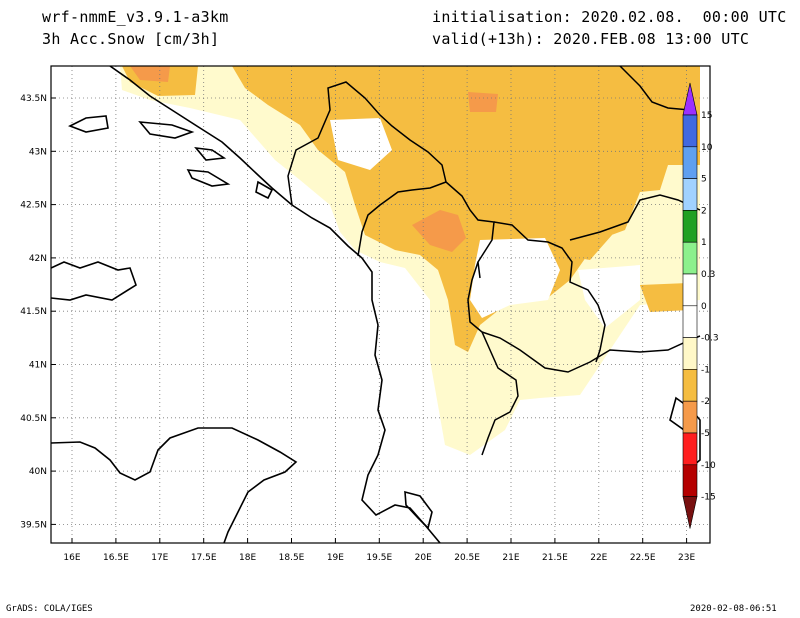  Describe the element at coordinates (33, 99) in the screenshot. I see `lat-tick-label: 43.5N` at that location.